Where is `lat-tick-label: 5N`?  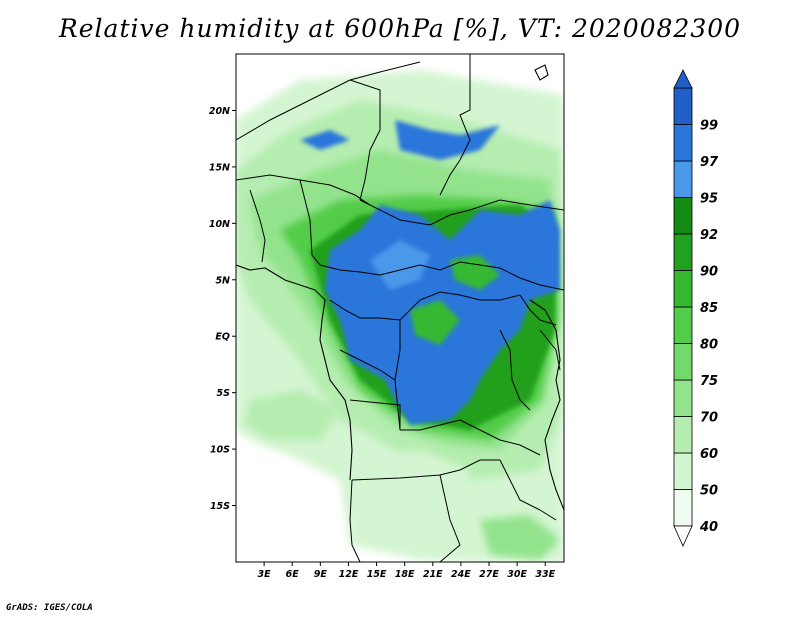
lat-tick-label: 5N is located at coordinates (222, 280).